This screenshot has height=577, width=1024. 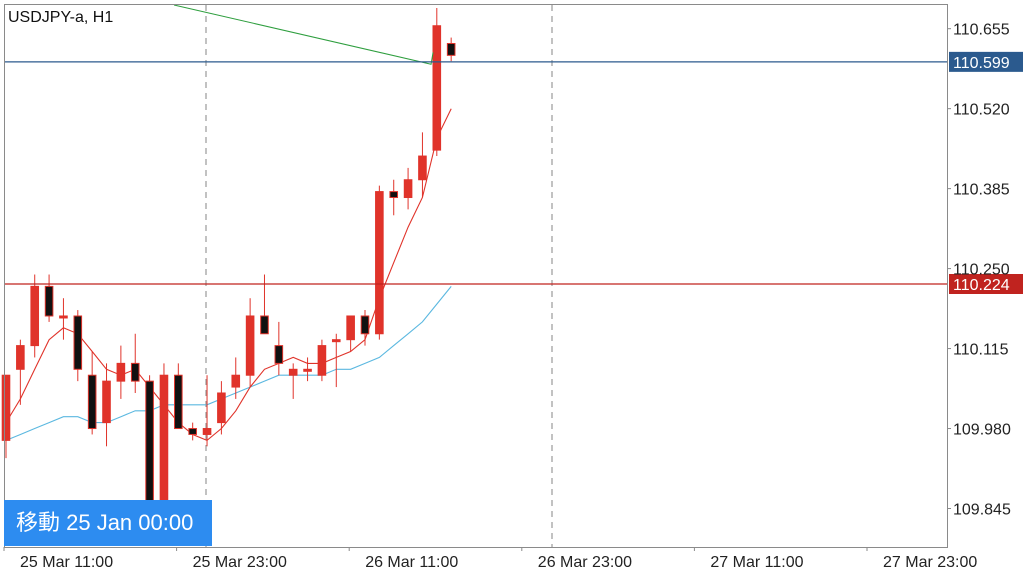 What do you see at coordinates (585, 562) in the screenshot?
I see `x-tick-label: 26 Mar 23:00` at bounding box center [585, 562].